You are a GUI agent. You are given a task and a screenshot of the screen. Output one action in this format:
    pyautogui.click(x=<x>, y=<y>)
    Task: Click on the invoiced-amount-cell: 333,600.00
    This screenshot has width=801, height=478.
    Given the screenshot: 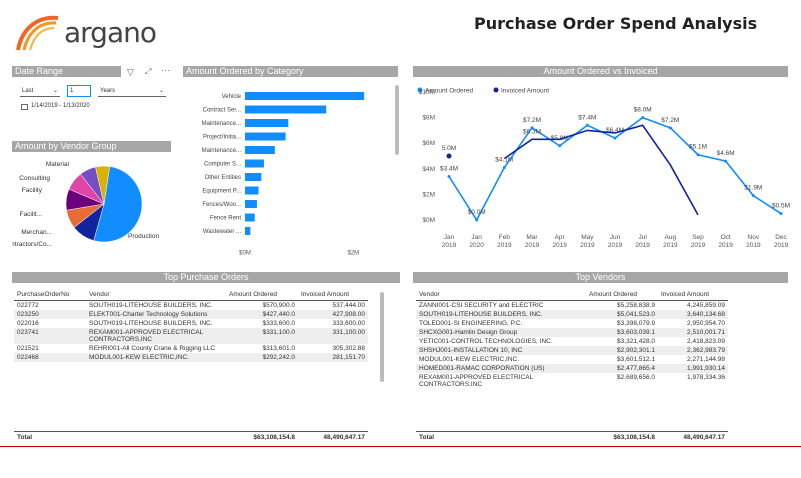 What is the action you would take?
    pyautogui.click(x=348, y=323)
    